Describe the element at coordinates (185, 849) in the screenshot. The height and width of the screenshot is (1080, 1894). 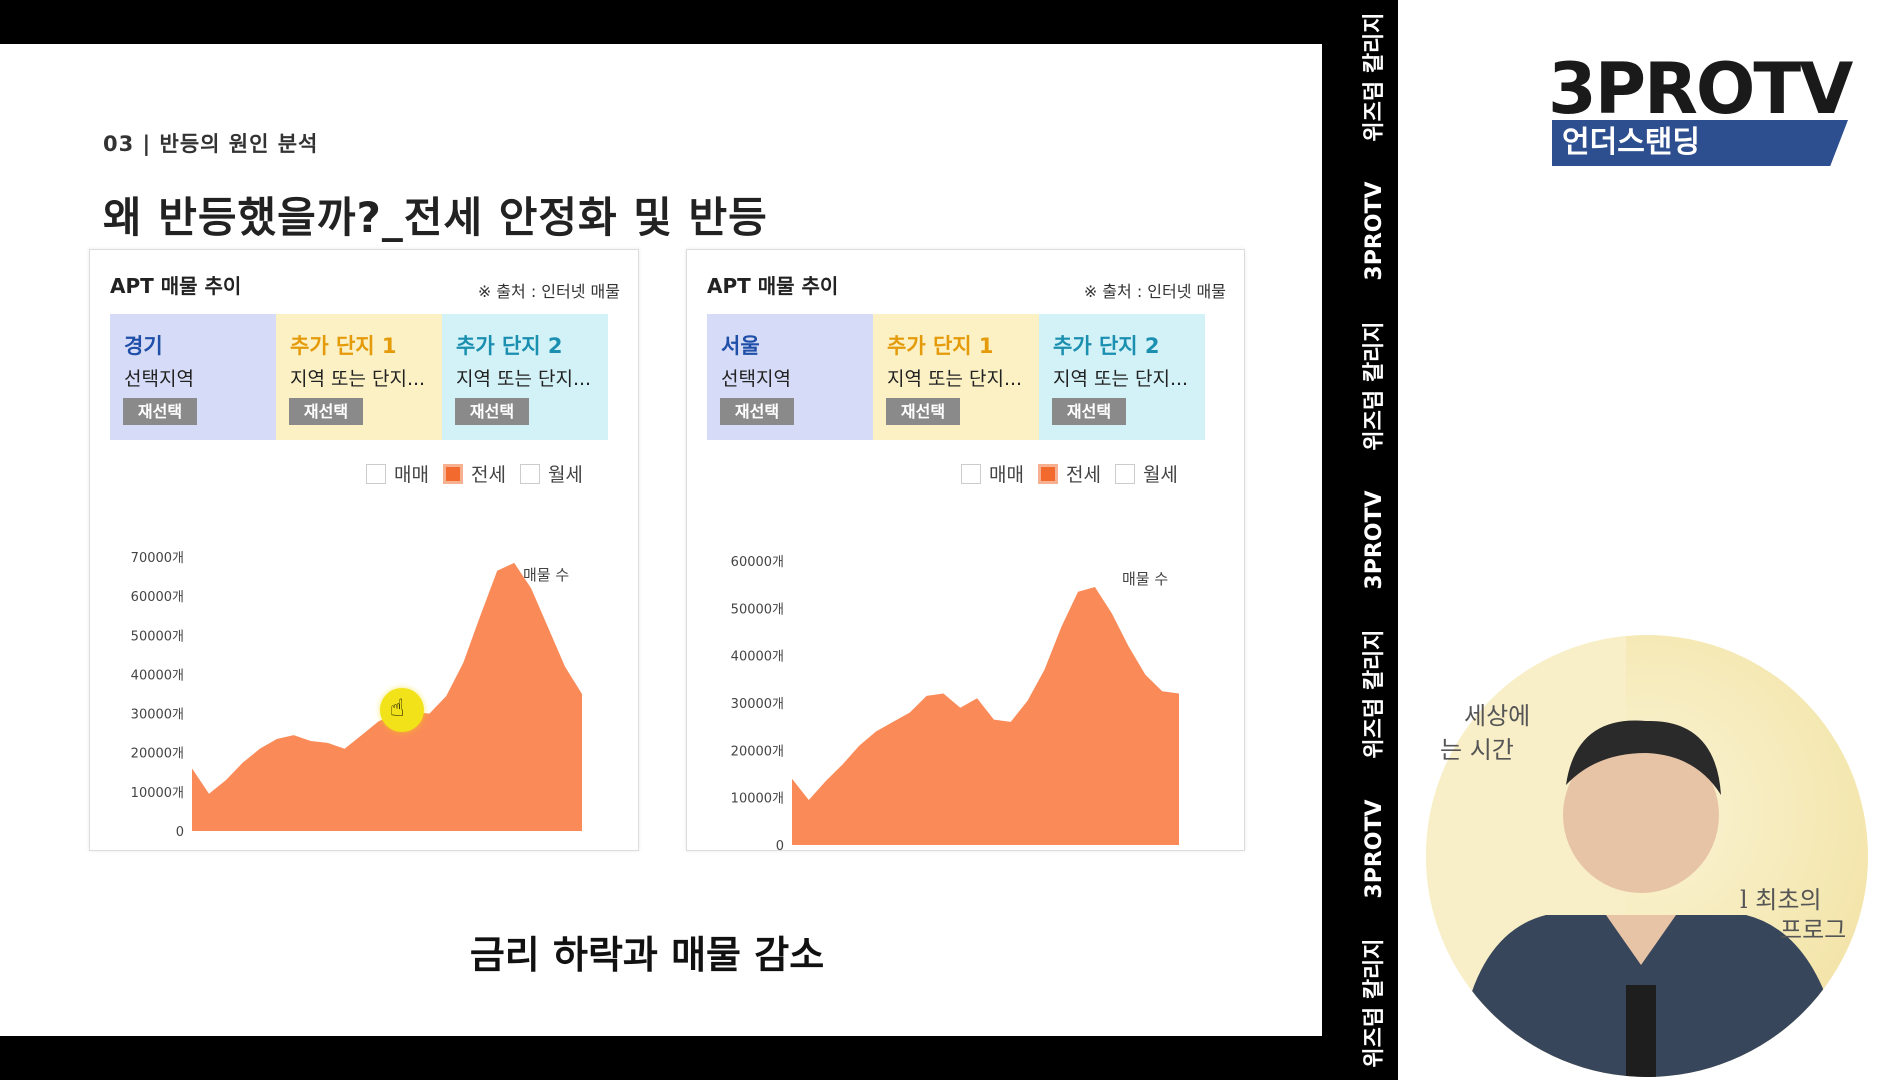
I see `x-tick-label: 20/9/1` at that location.